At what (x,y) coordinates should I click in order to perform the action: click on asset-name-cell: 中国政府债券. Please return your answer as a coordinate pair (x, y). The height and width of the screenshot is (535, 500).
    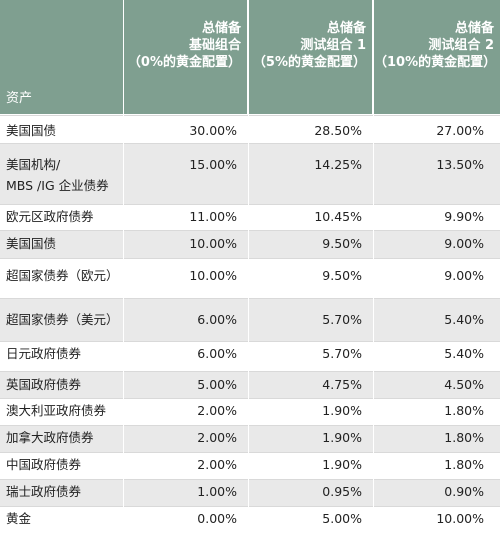
    Looking at the image, I should click on (44, 464).